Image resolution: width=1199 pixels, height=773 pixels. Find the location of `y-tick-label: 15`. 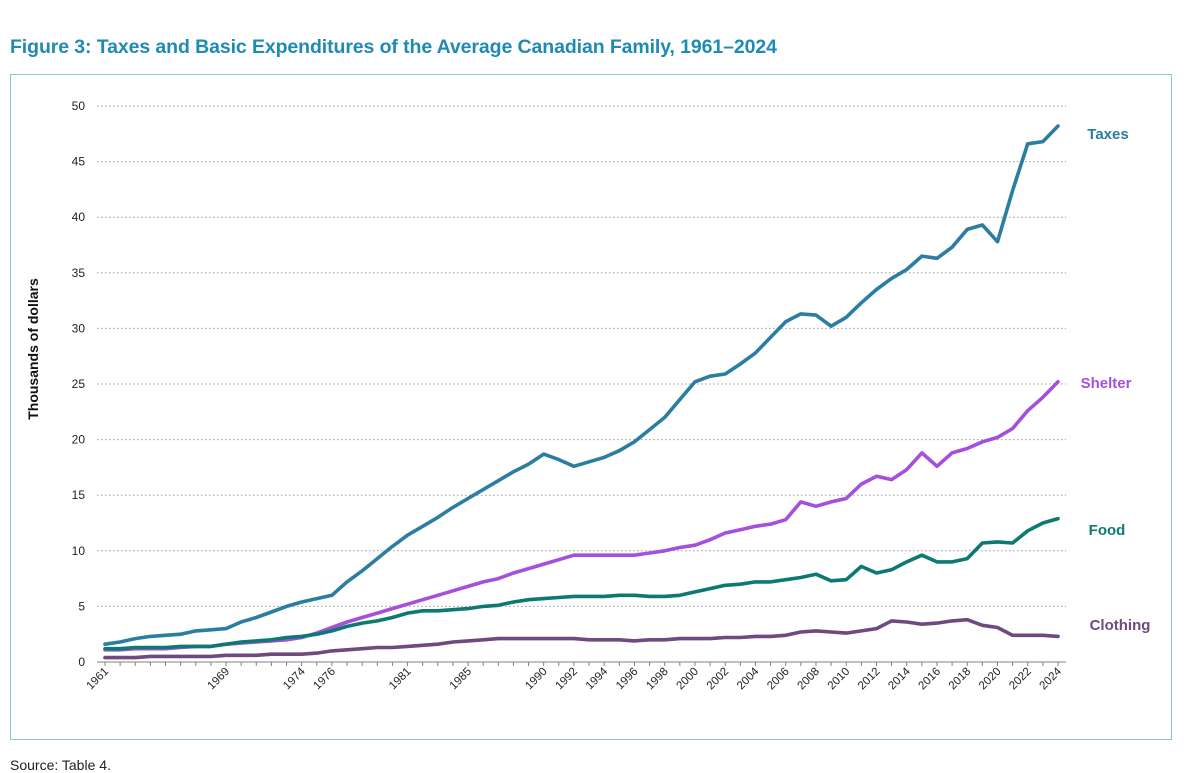

y-tick-label: 15 is located at coordinates (79, 495).